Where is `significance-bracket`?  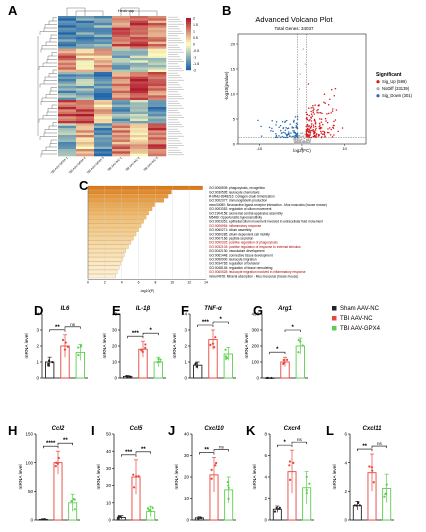
significance-bracket is located at coordinates (72, 327).